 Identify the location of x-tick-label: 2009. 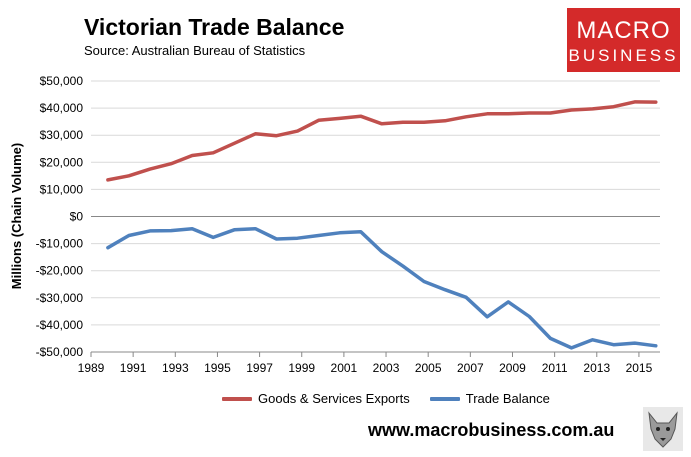
(512, 368).